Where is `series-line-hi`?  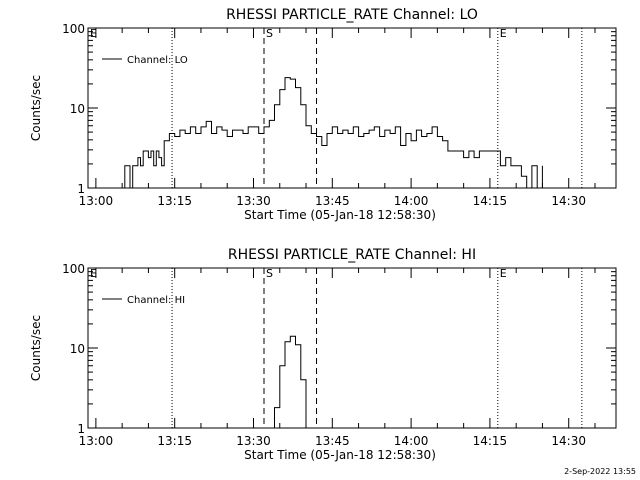
series-line-hi is located at coordinates (290, 381).